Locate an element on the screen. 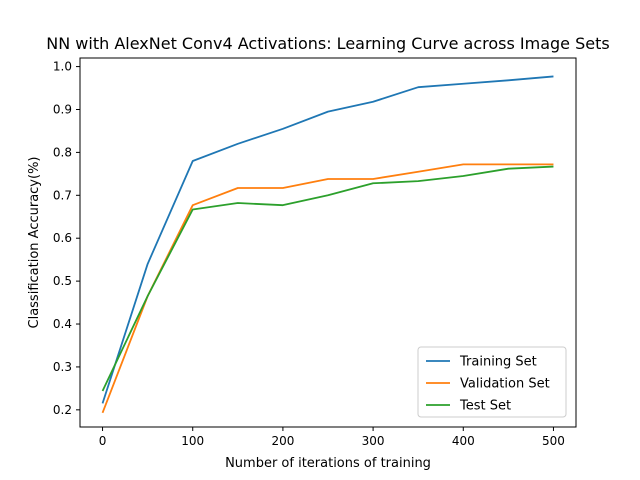  x-tick-label: 300 is located at coordinates (373, 441).